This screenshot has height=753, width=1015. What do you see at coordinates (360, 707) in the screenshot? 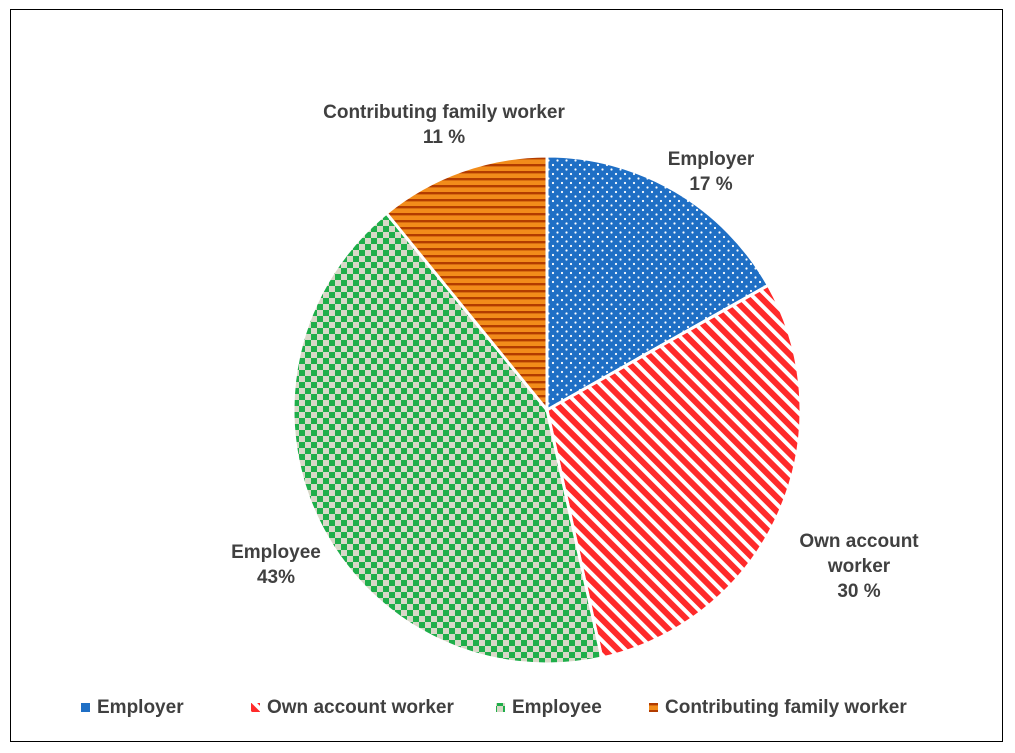
I see `legend-label: Own account worker` at bounding box center [360, 707].